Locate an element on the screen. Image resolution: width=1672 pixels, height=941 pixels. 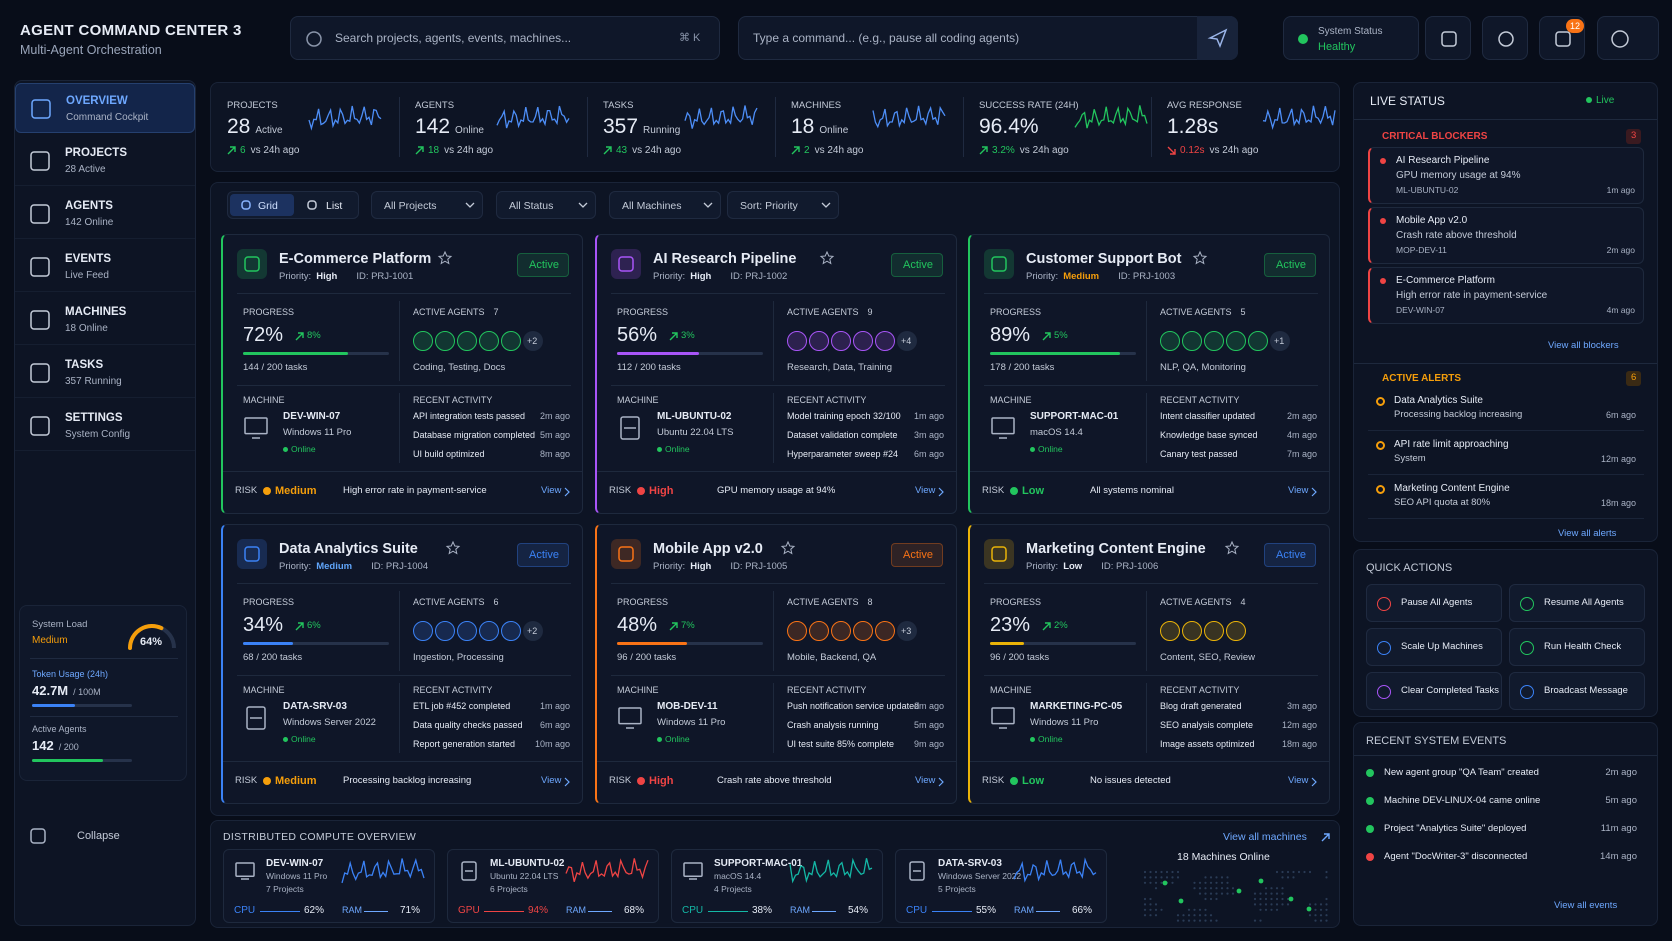
status-badge is located at coordinates (543, 265).